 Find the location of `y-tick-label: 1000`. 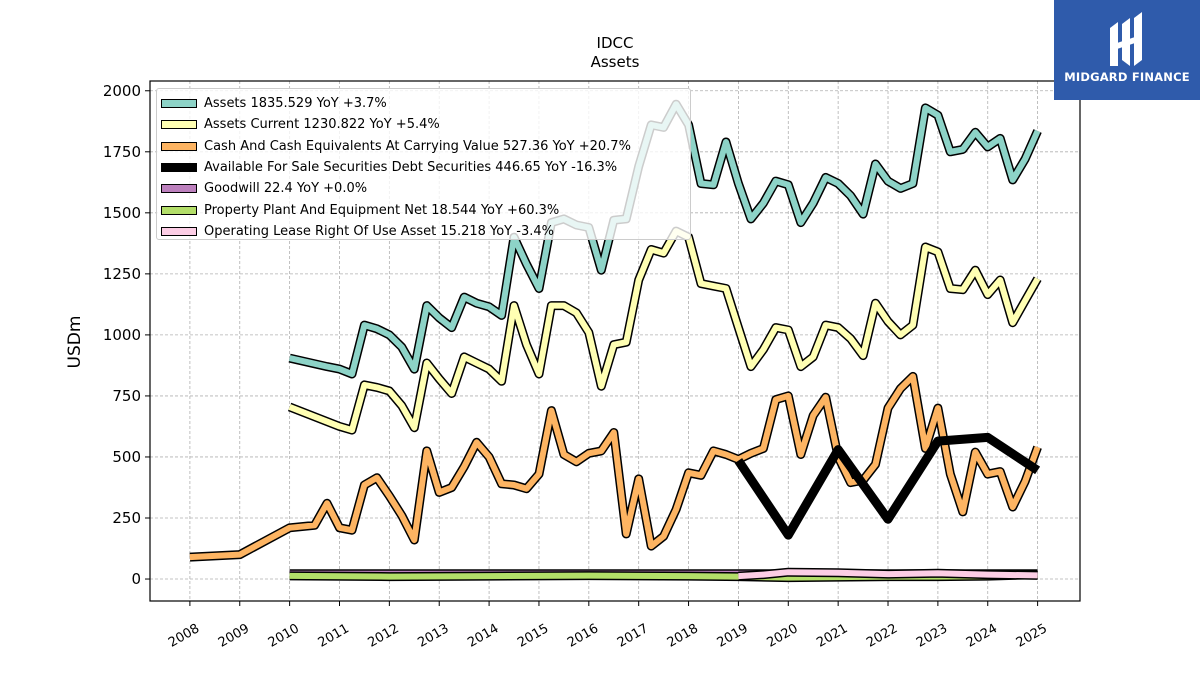

y-tick-label: 1000 is located at coordinates (122, 335).